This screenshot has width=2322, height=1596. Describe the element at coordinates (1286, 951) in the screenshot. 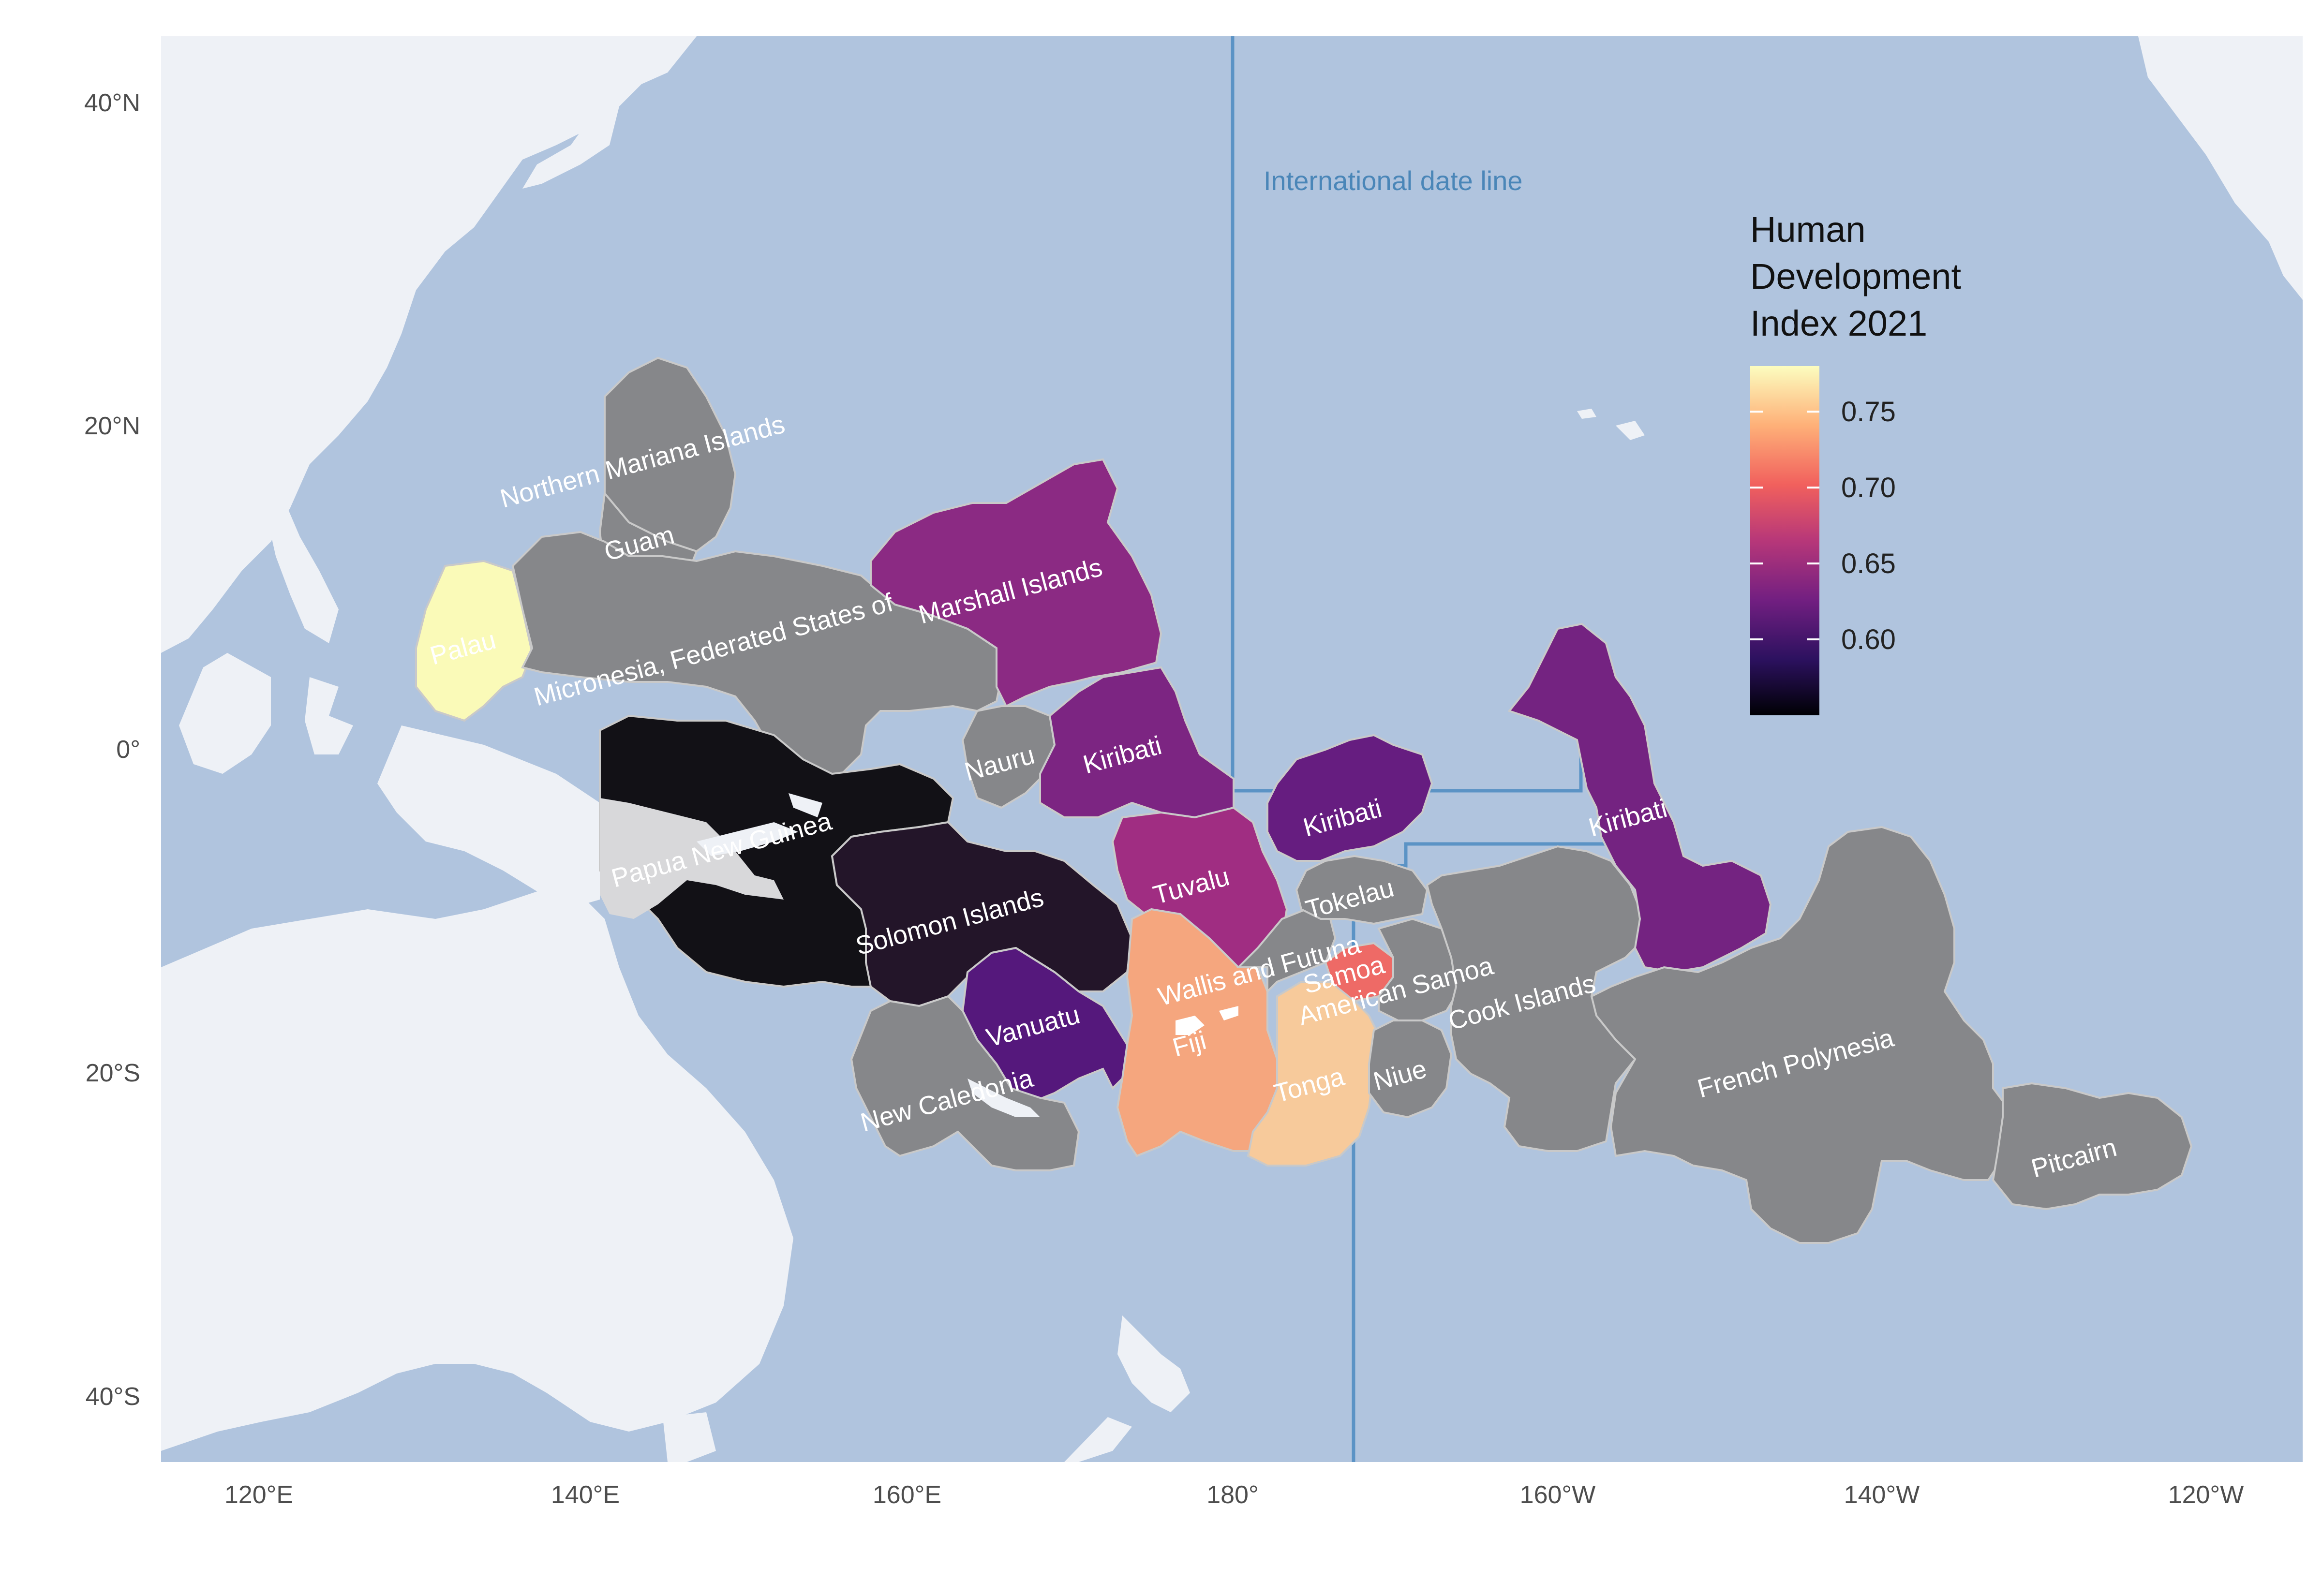

I see `eez-wallis-futuna` at that location.